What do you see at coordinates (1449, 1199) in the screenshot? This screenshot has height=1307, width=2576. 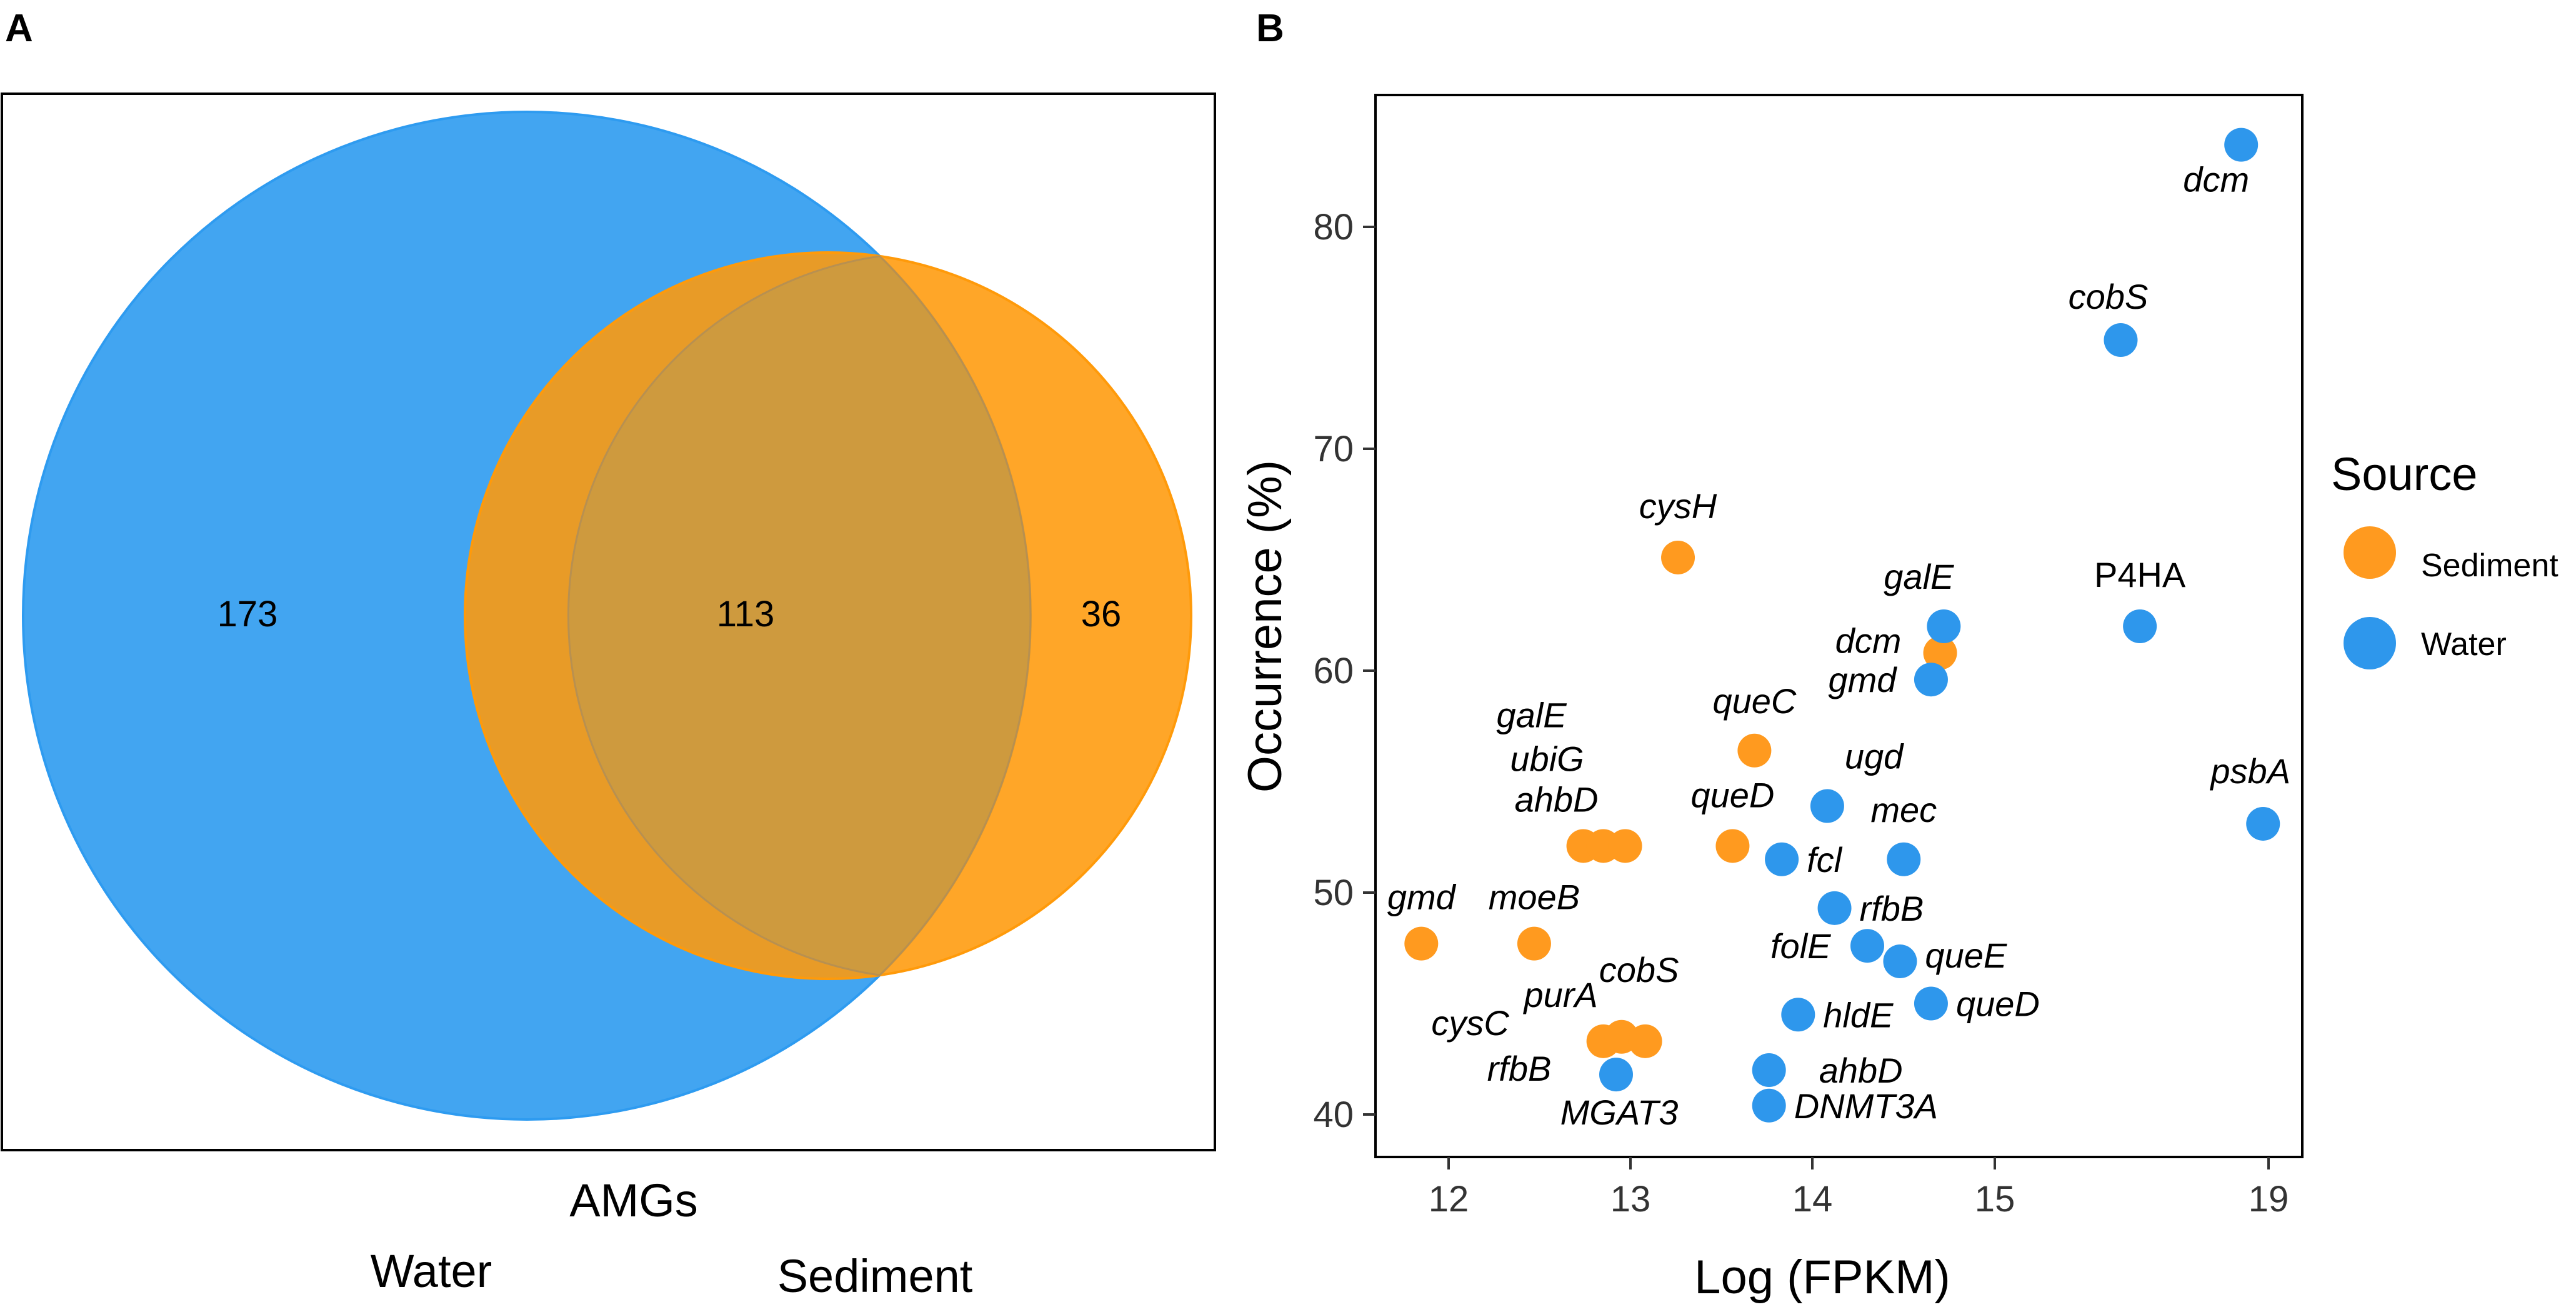 I see `x-tick-label: 12` at bounding box center [1449, 1199].